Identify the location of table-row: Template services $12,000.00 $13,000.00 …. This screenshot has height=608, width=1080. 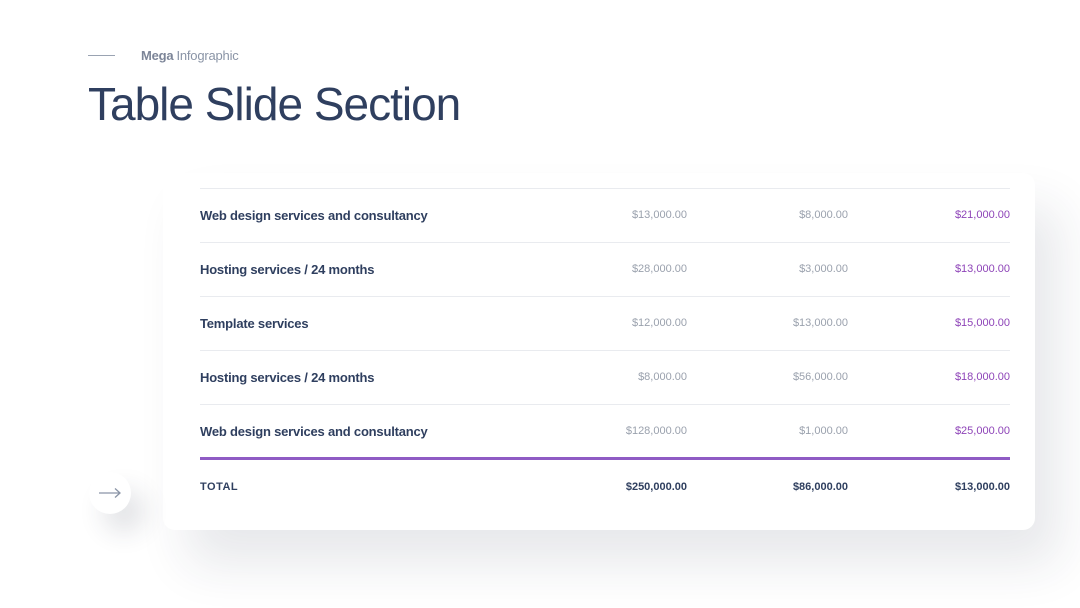
(605, 324).